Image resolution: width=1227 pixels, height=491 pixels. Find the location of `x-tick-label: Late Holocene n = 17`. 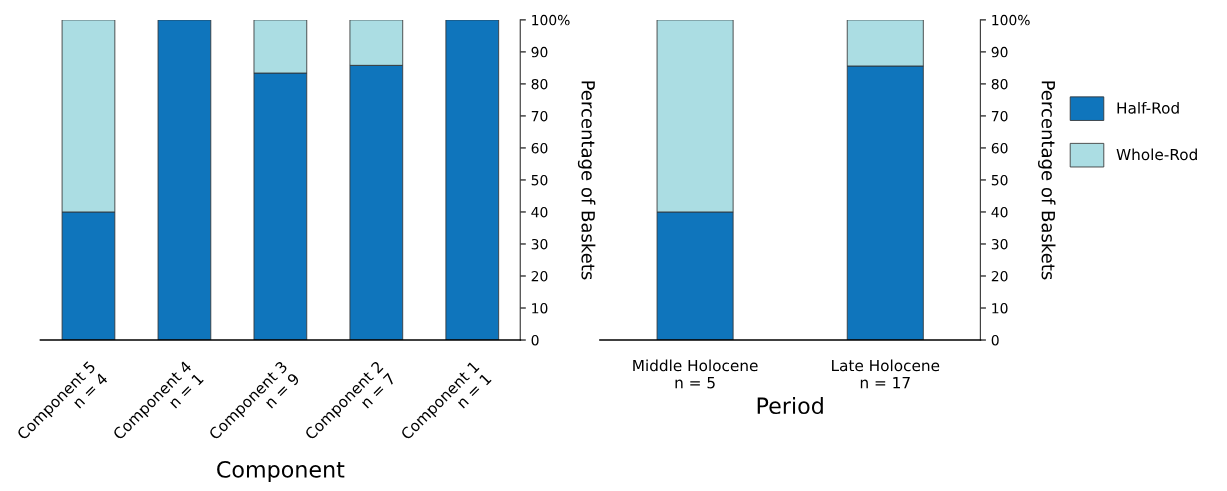

x-tick-label: Late Holocene n = 17 is located at coordinates (886, 374).